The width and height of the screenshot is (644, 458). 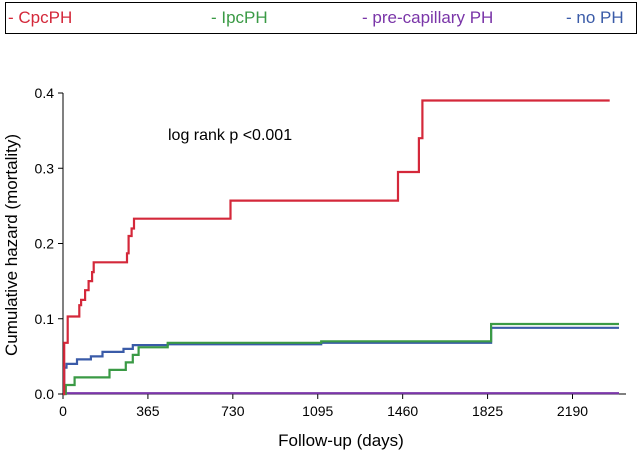 What do you see at coordinates (428, 17) in the screenshot?
I see `legend-pre-capillary-ph: - pre-capillary PH` at bounding box center [428, 17].